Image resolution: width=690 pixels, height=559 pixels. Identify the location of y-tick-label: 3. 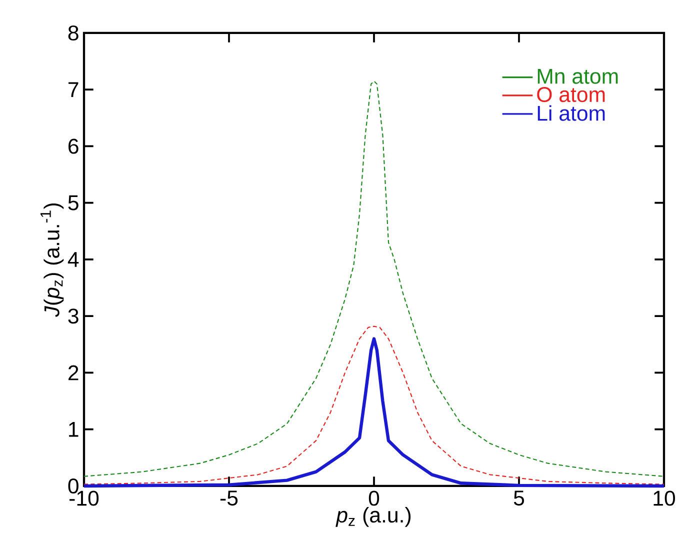
(73, 316).